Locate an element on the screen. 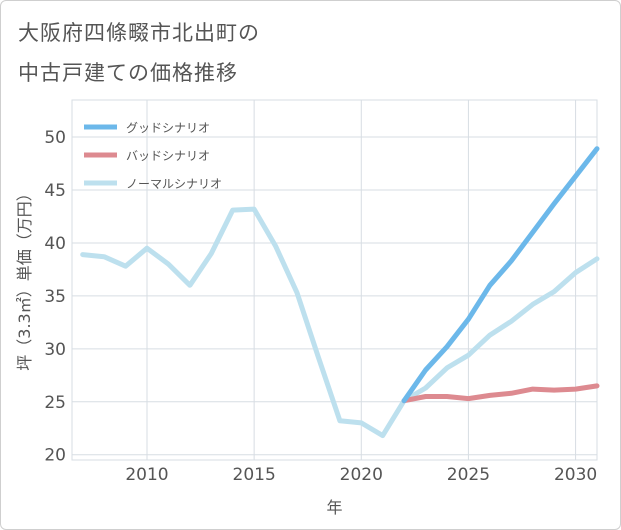  x-tick-label-2030: 2030 is located at coordinates (575, 475).